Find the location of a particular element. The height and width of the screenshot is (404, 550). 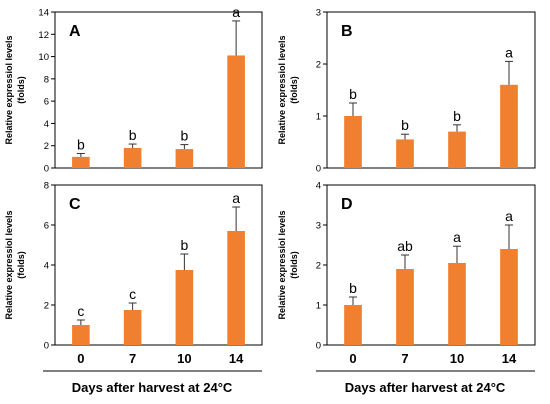

x-axis-title-right-text: Days after harvest at 24°C is located at coordinates (425, 387).